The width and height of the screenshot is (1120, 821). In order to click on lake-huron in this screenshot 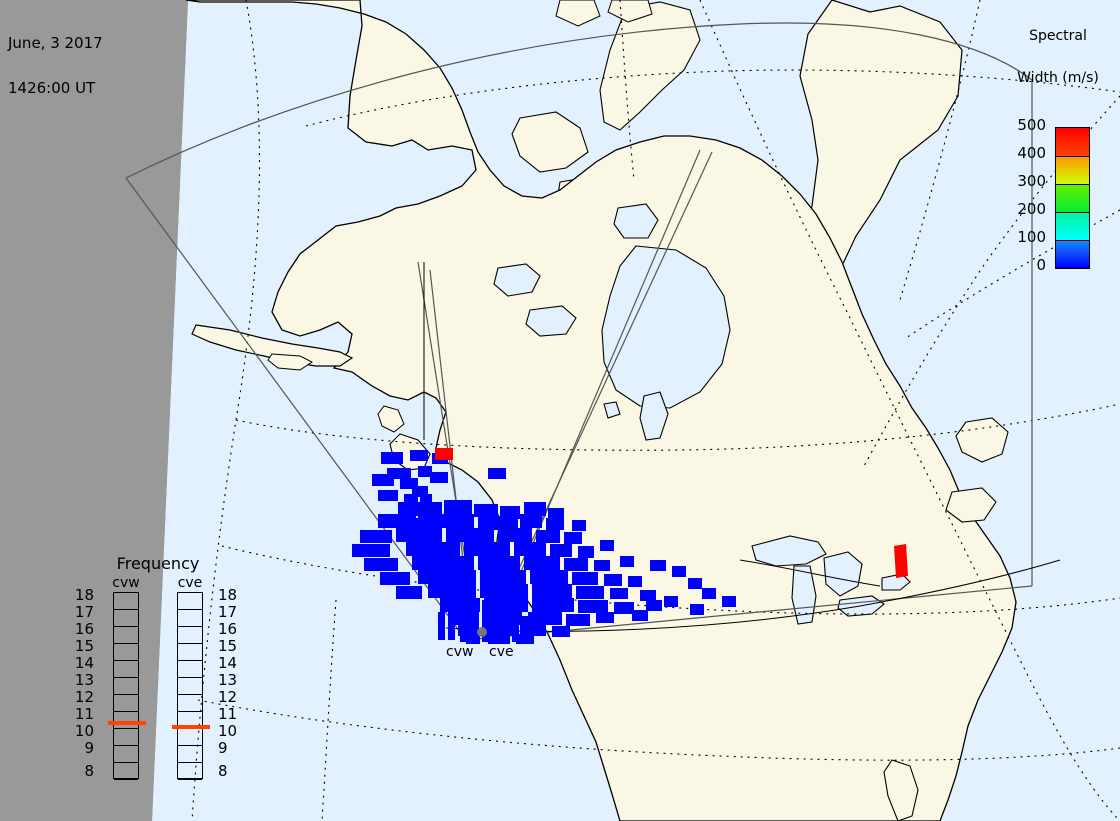, I will do `click(843, 574)`.